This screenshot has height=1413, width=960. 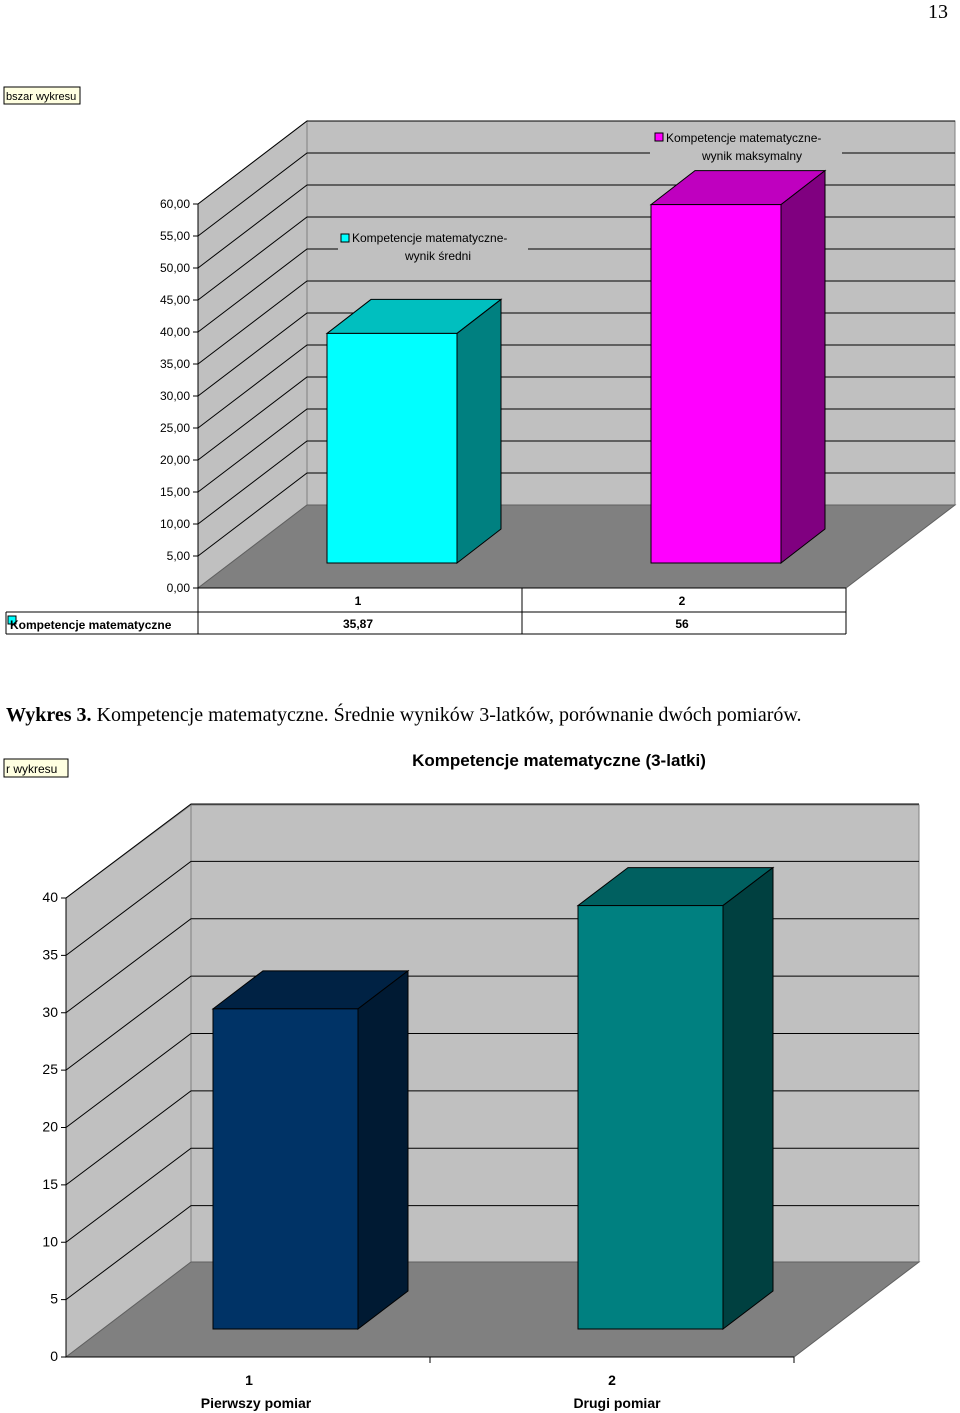 I want to click on category-2-label: Drugi pomiar, so click(x=617, y=1403).